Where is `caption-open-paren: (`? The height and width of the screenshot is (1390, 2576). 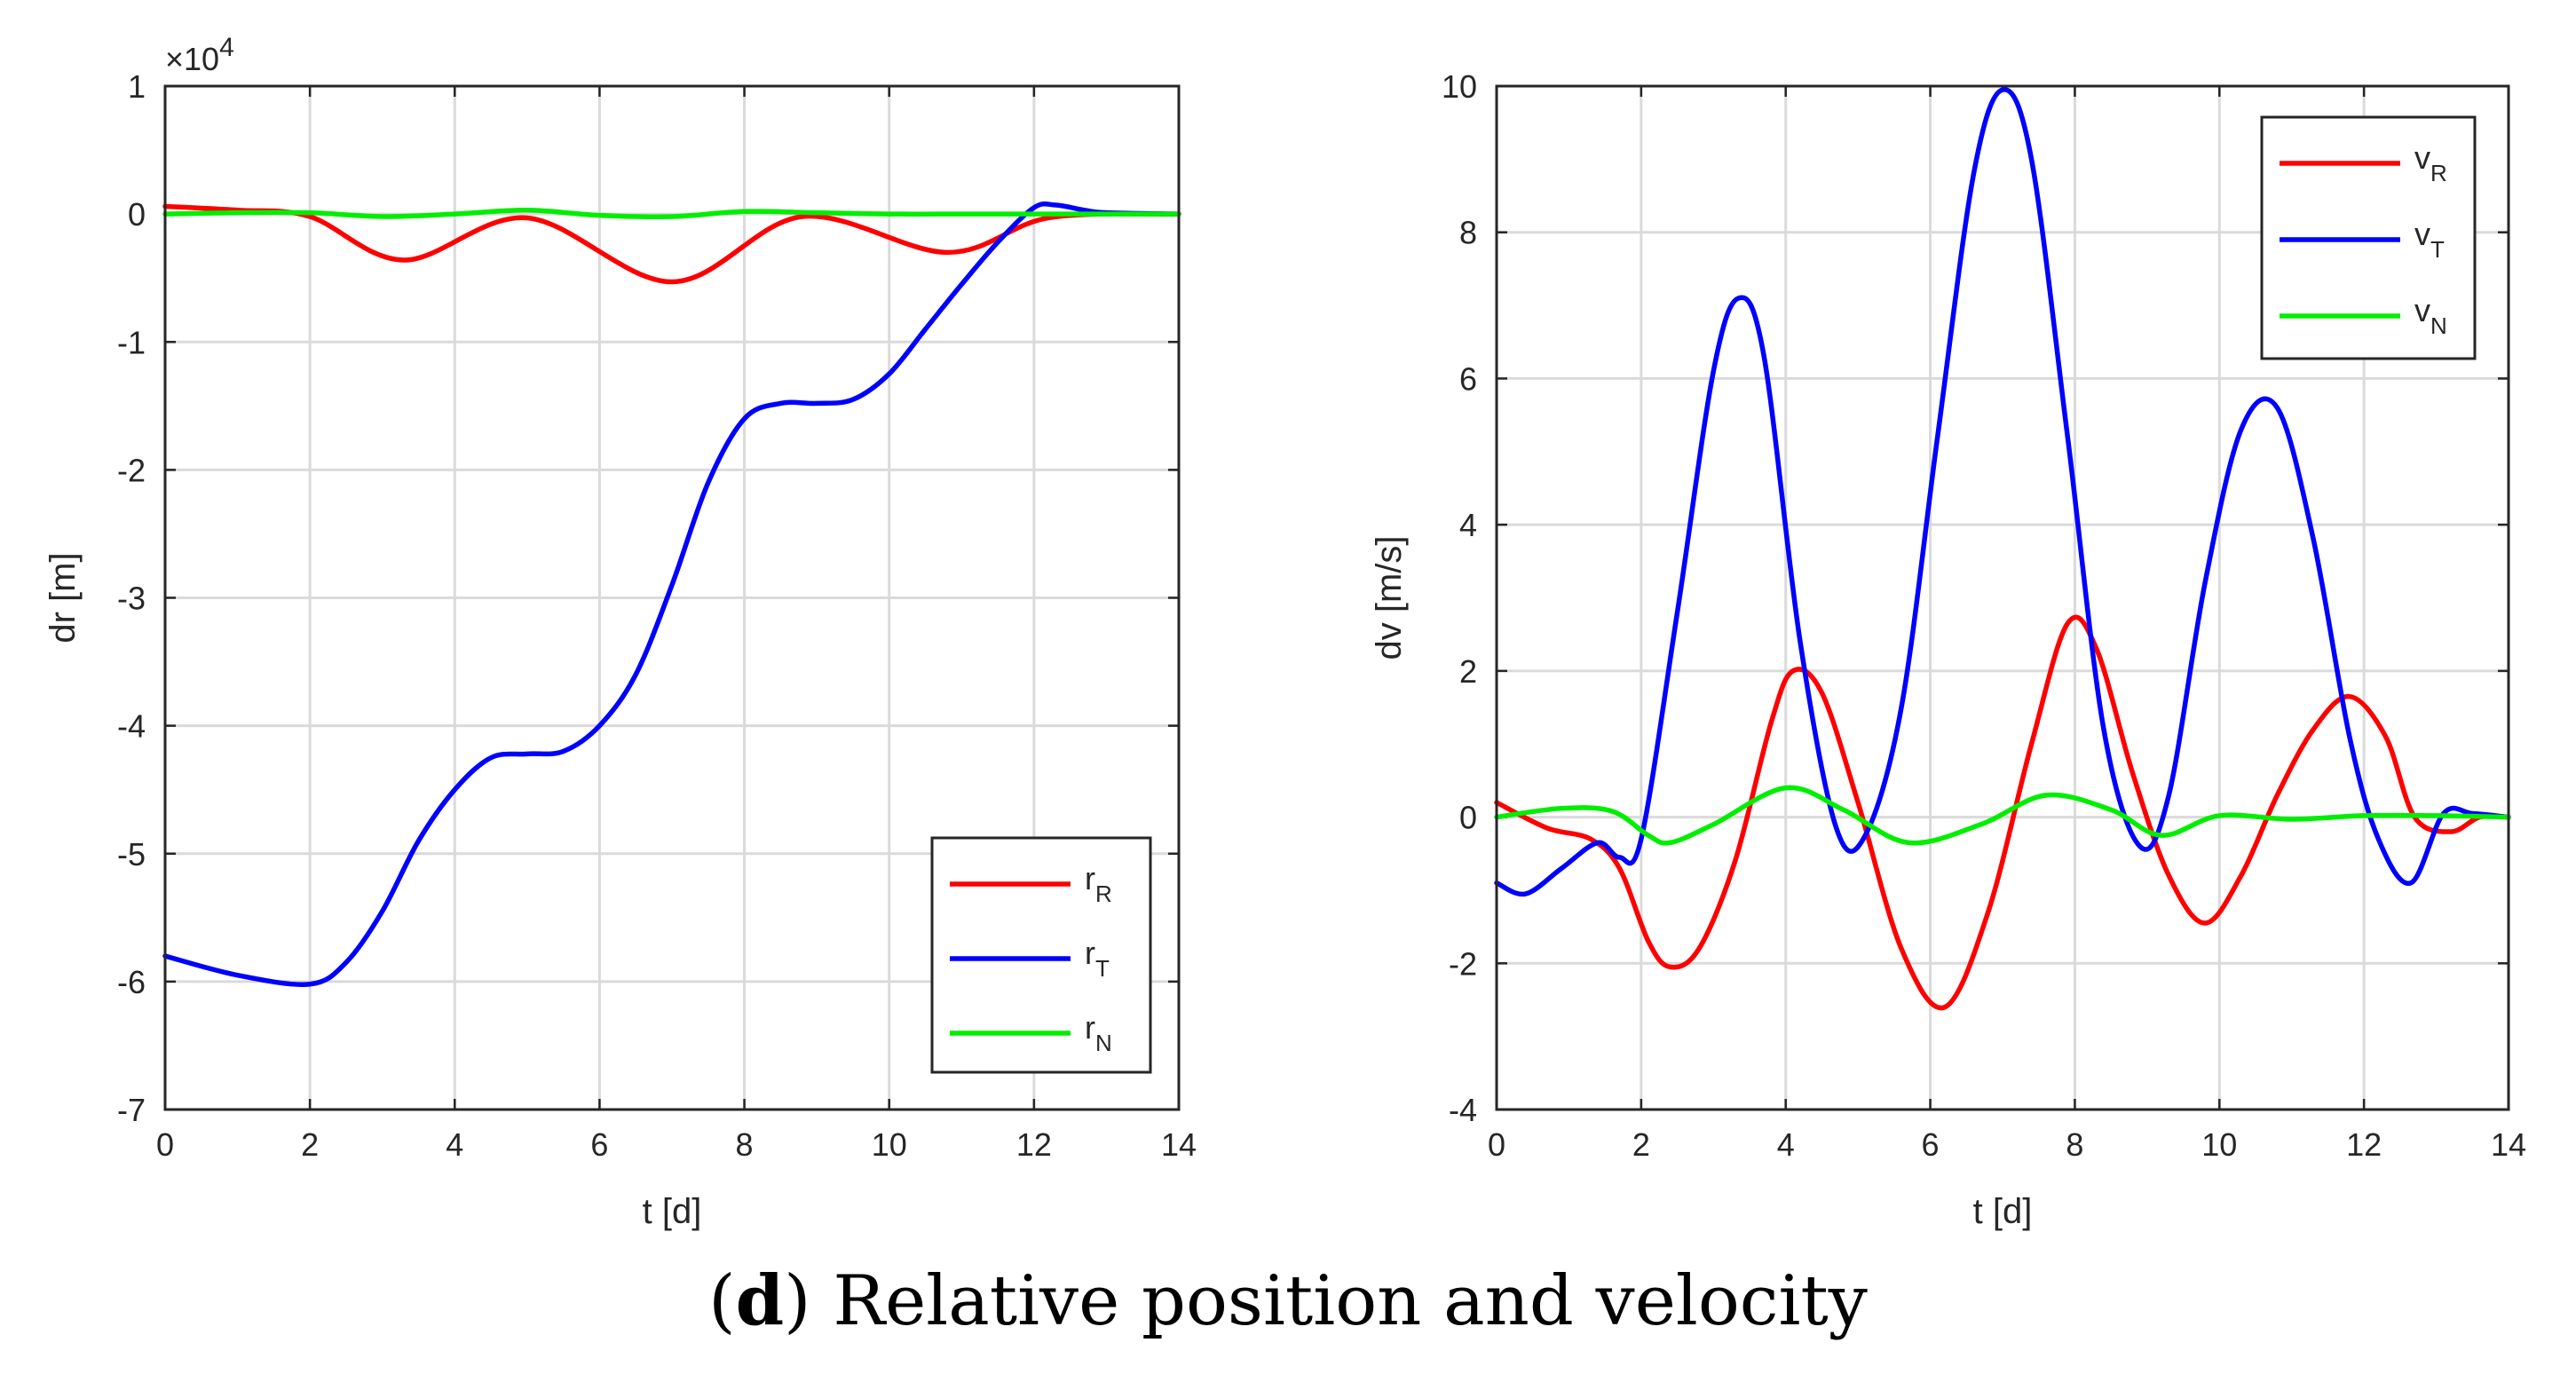 caption-open-paren: ( is located at coordinates (722, 1301).